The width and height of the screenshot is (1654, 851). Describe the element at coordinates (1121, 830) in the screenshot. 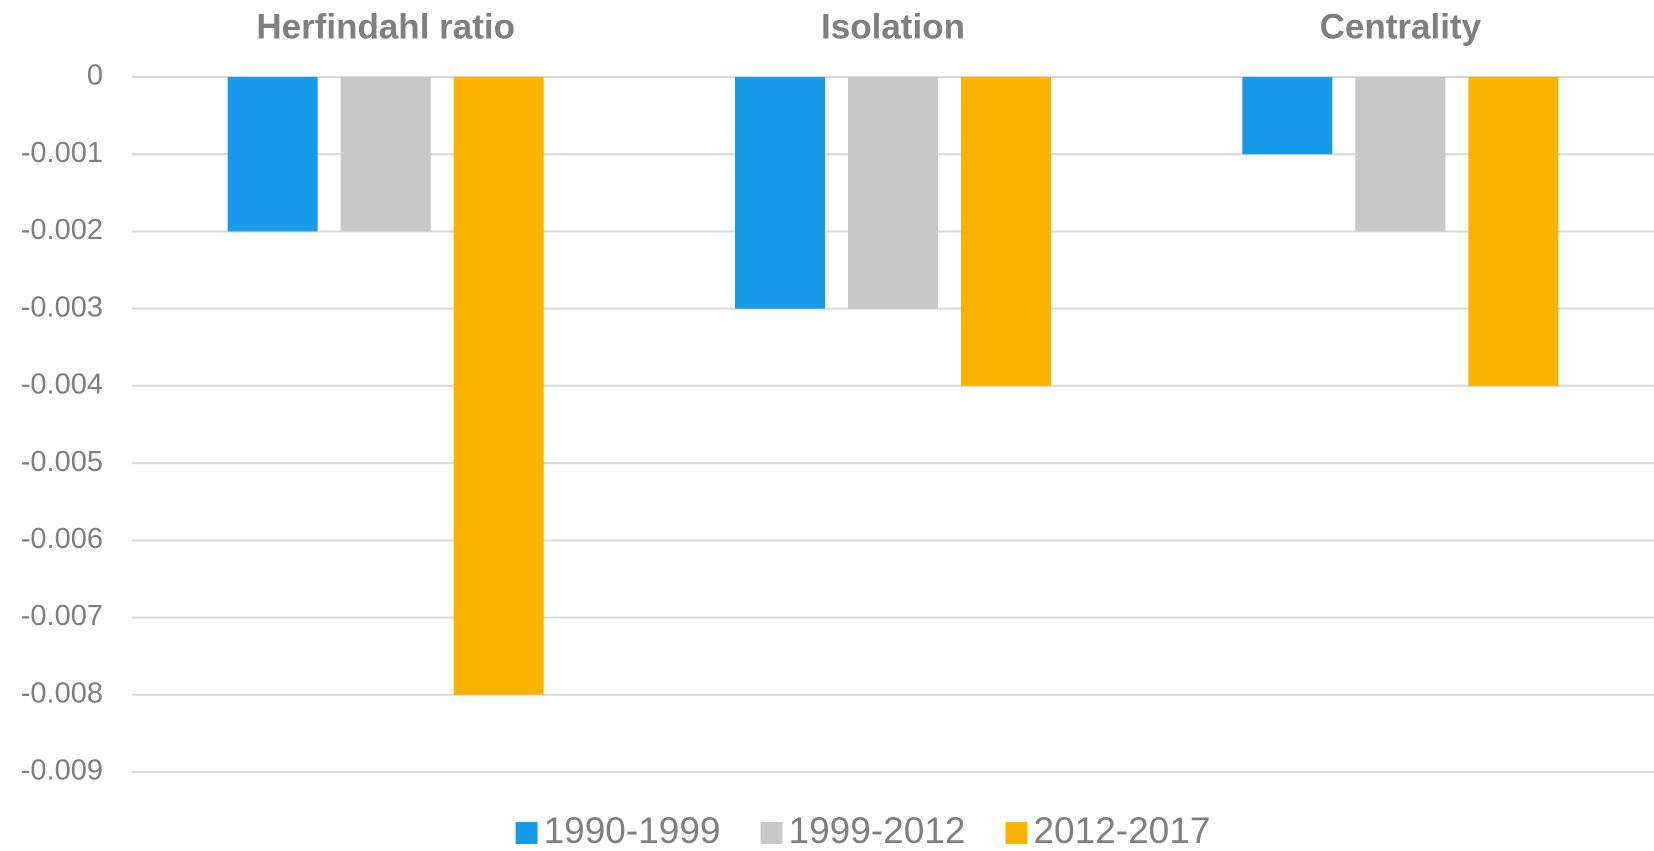

I see `legend-label: 2012-2017` at that location.